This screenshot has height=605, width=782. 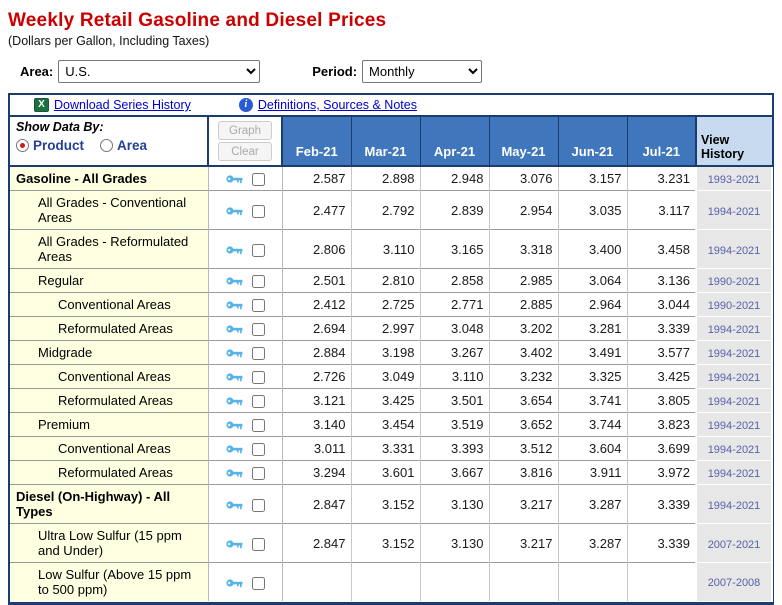 What do you see at coordinates (454, 400) in the screenshot?
I see `price-value: 3.501` at bounding box center [454, 400].